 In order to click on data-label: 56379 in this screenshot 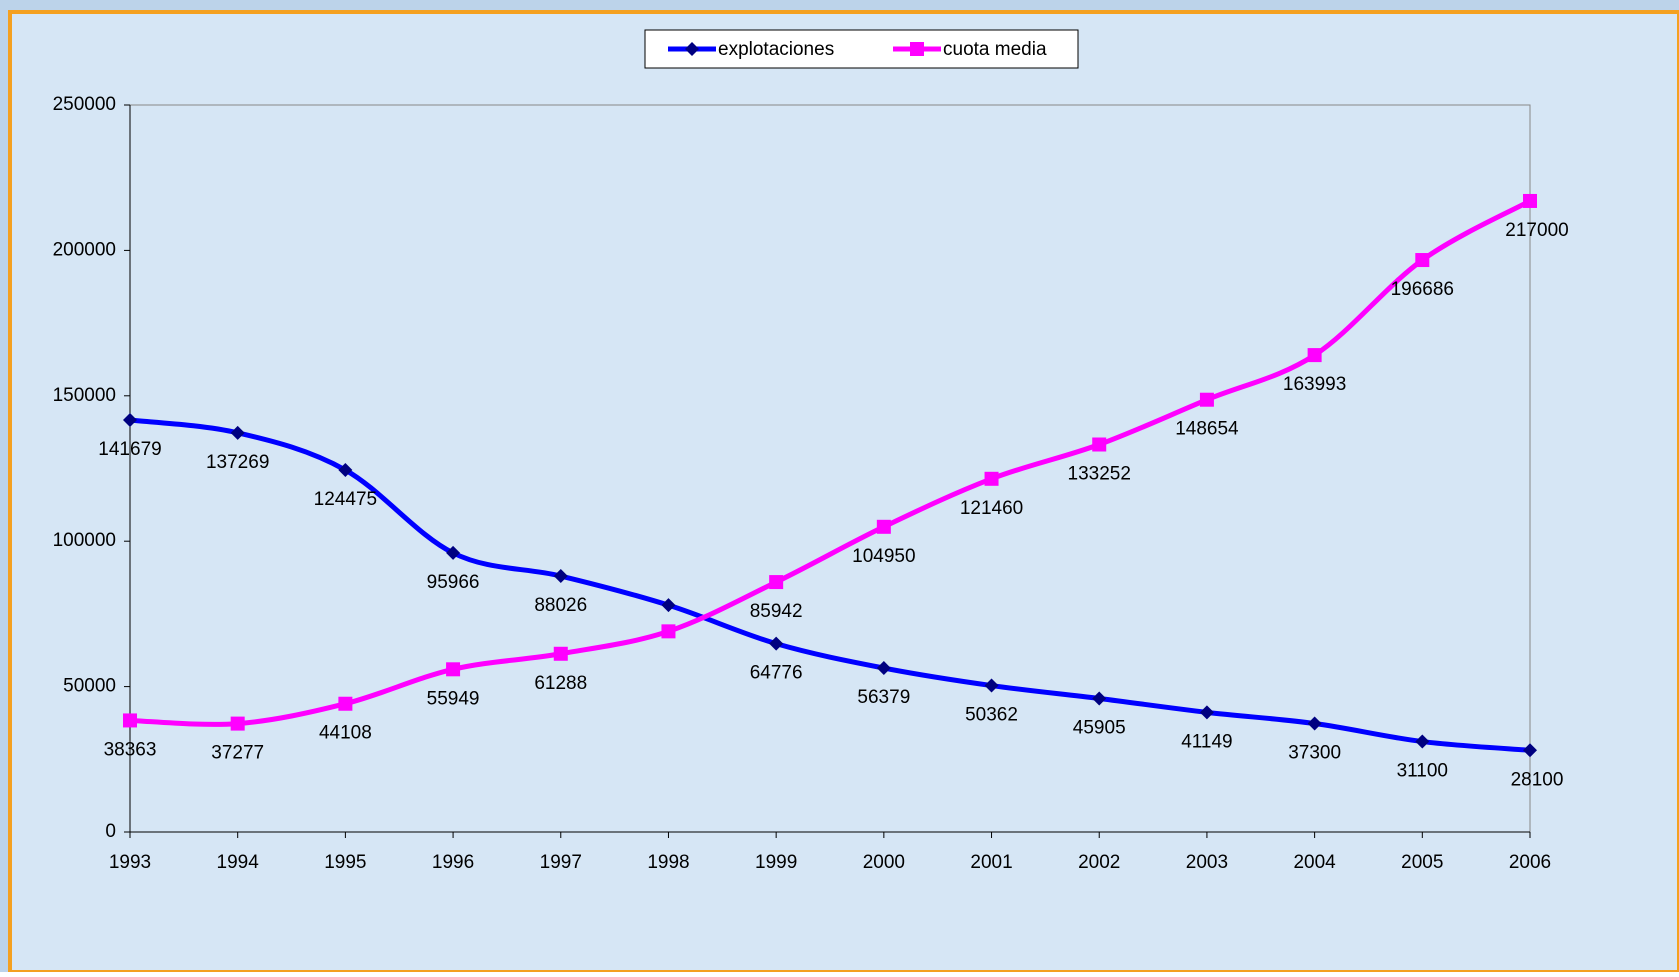, I will do `click(883, 697)`.